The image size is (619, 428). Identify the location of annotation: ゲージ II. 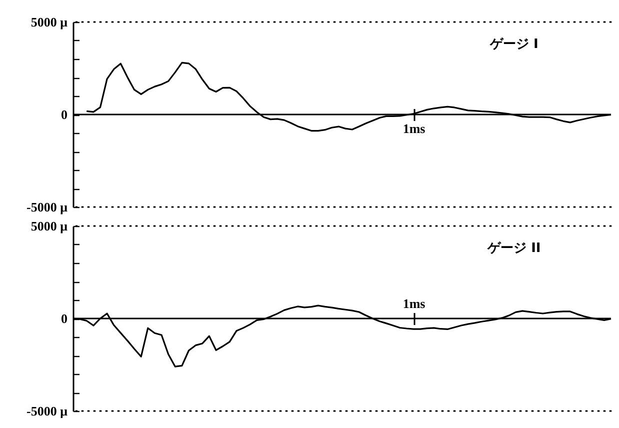
(513, 248).